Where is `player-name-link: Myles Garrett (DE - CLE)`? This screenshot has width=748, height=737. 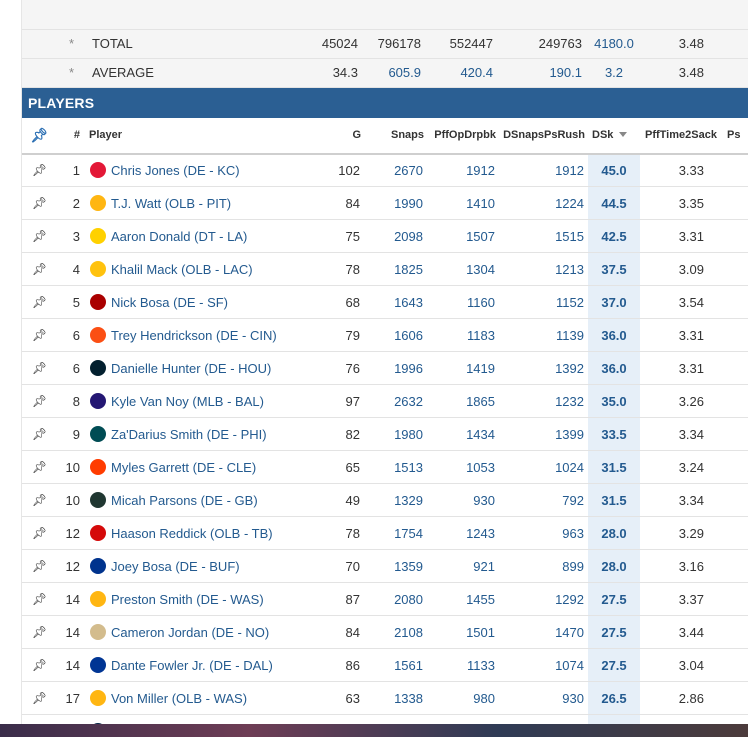
player-name-link: Myles Garrett (DE - CLE) is located at coordinates (184, 467).